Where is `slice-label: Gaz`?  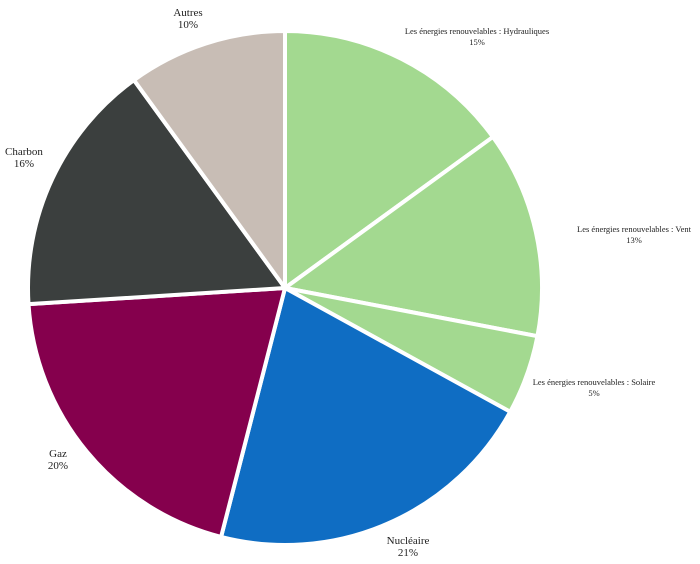
slice-label: Gaz is located at coordinates (58, 454).